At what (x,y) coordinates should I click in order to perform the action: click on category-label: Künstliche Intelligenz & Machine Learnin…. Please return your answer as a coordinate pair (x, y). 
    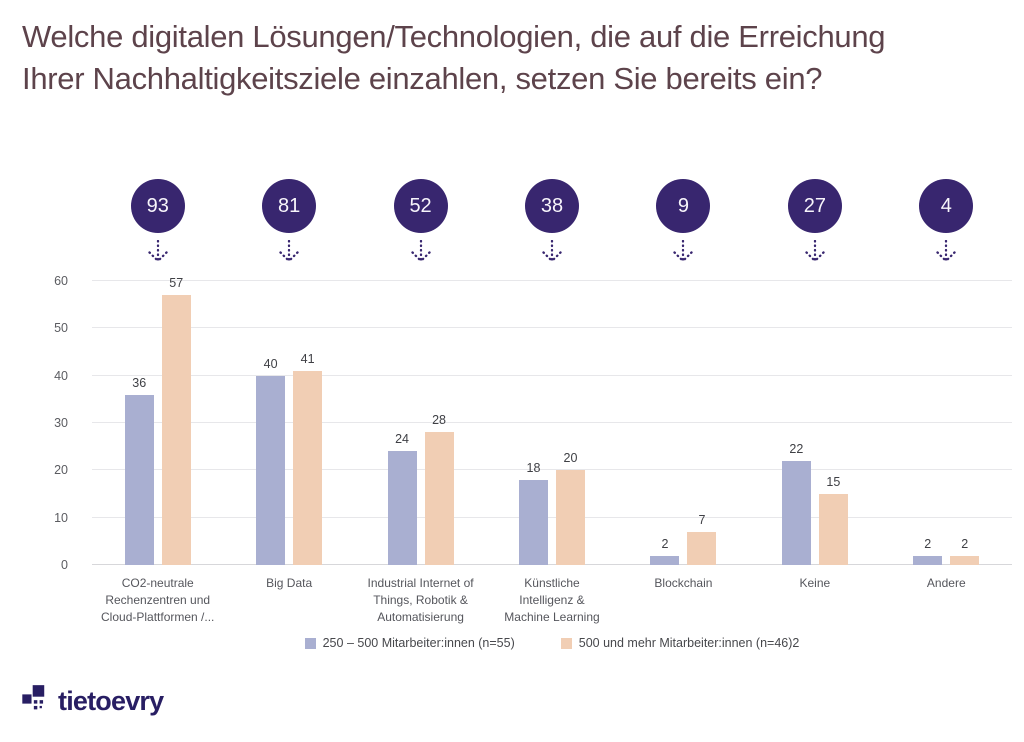
    Looking at the image, I should click on (552, 600).